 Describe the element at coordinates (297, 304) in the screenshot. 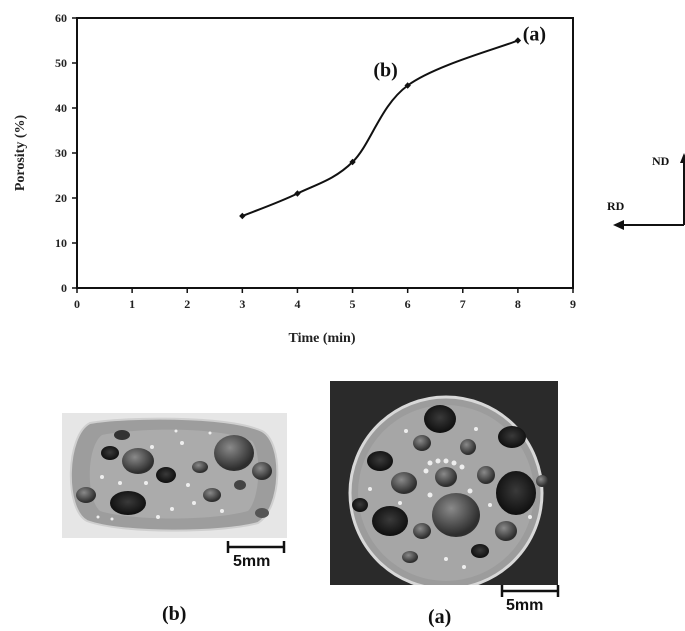

I see `x-tick-label: 4` at that location.